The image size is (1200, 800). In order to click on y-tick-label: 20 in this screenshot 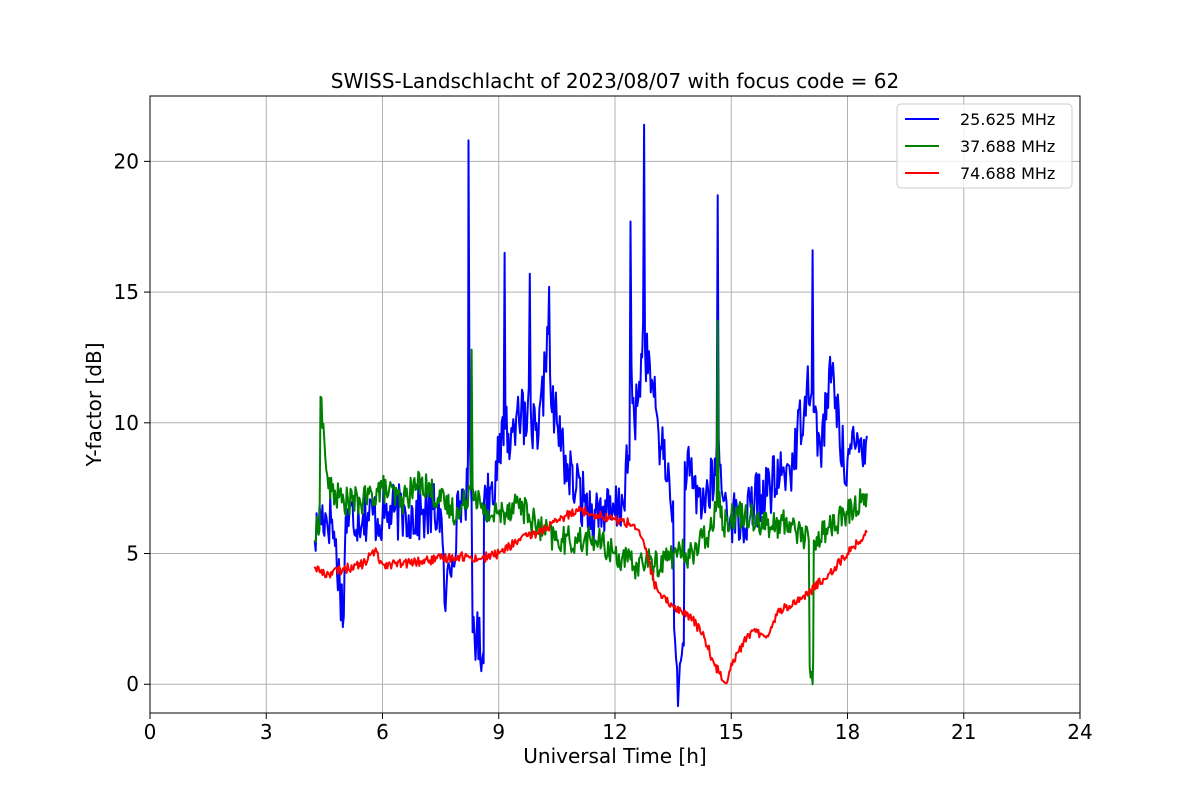, I will do `click(126, 161)`.